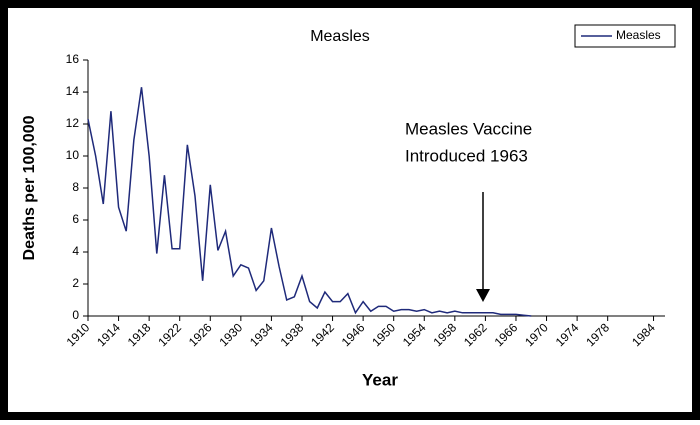  What do you see at coordinates (29, 187) in the screenshot?
I see `y-axis-label: Deaths per 100,000` at bounding box center [29, 187].